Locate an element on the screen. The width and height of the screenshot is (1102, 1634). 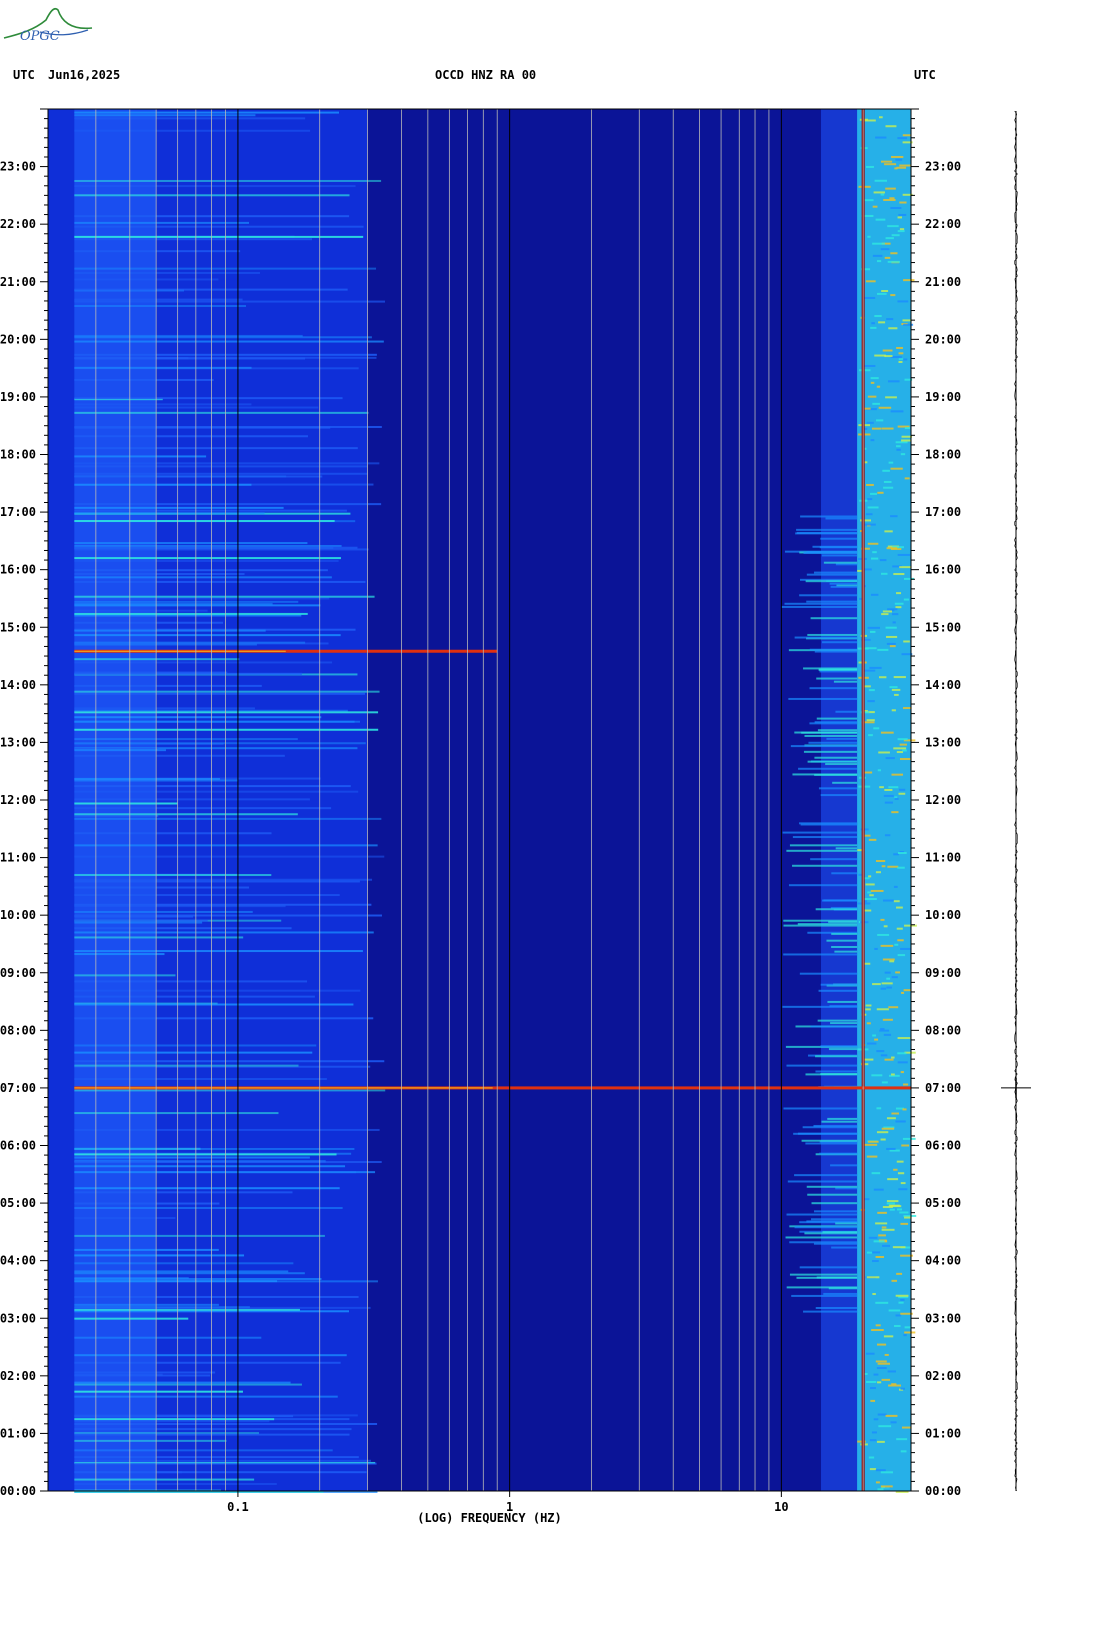
y-tick-label-left: 00:00 is located at coordinates (18, 1491).